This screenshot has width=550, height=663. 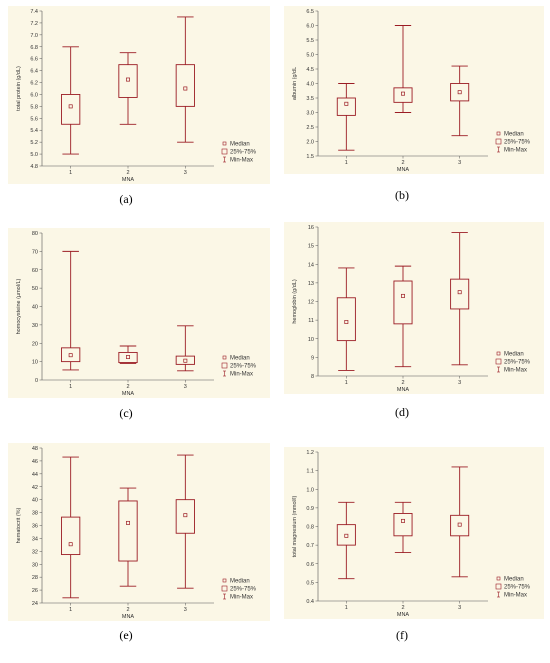 What do you see at coordinates (240, 145) in the screenshot?
I see `legend-median-label: Median` at bounding box center [240, 145].